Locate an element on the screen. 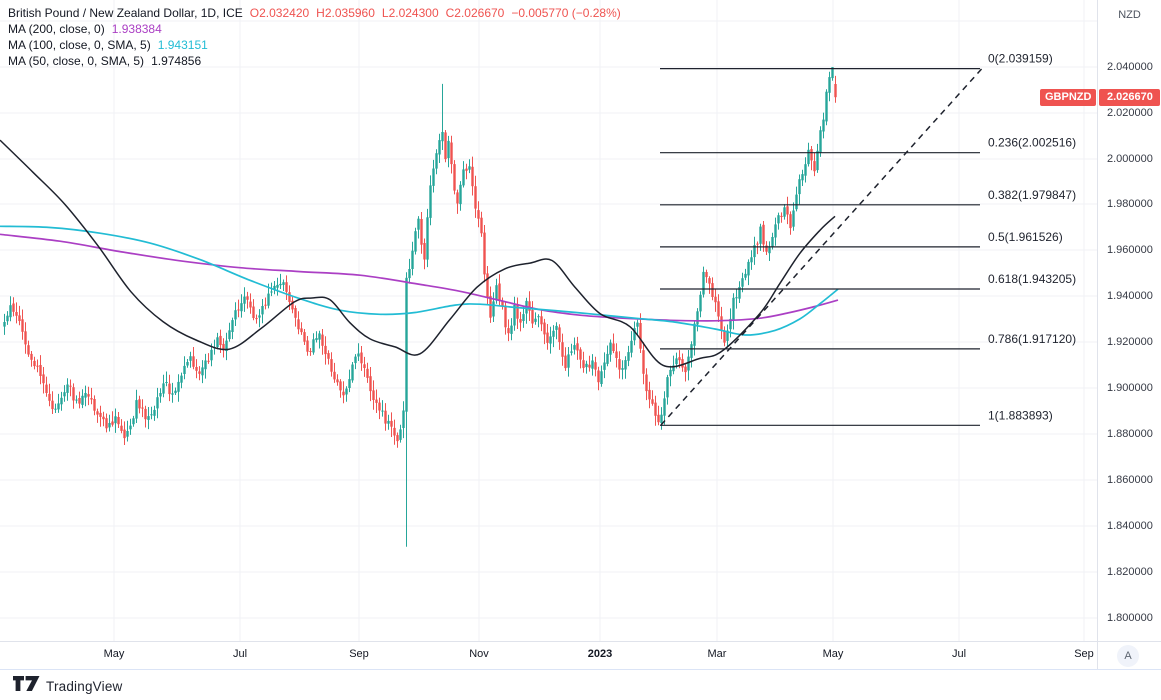 This screenshot has width=1161, height=700. legend-ma-row: MA (100, close, 0, SMA, 5) 1.943151 is located at coordinates (314, 45).